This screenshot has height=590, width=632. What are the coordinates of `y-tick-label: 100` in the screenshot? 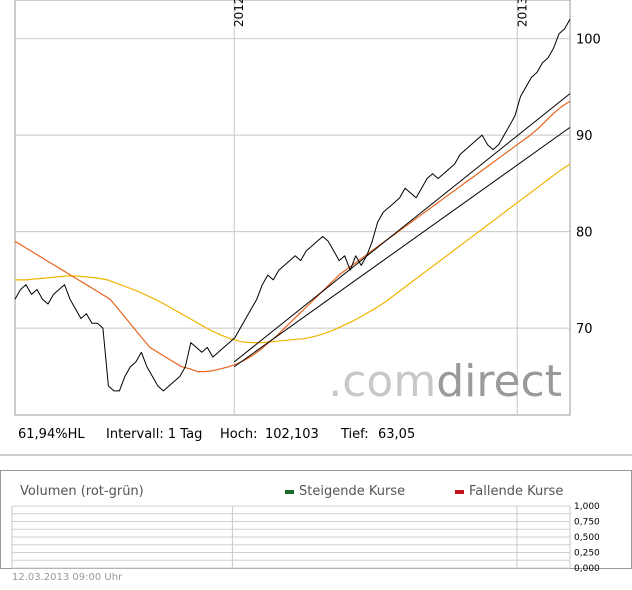 It's located at (588, 40).